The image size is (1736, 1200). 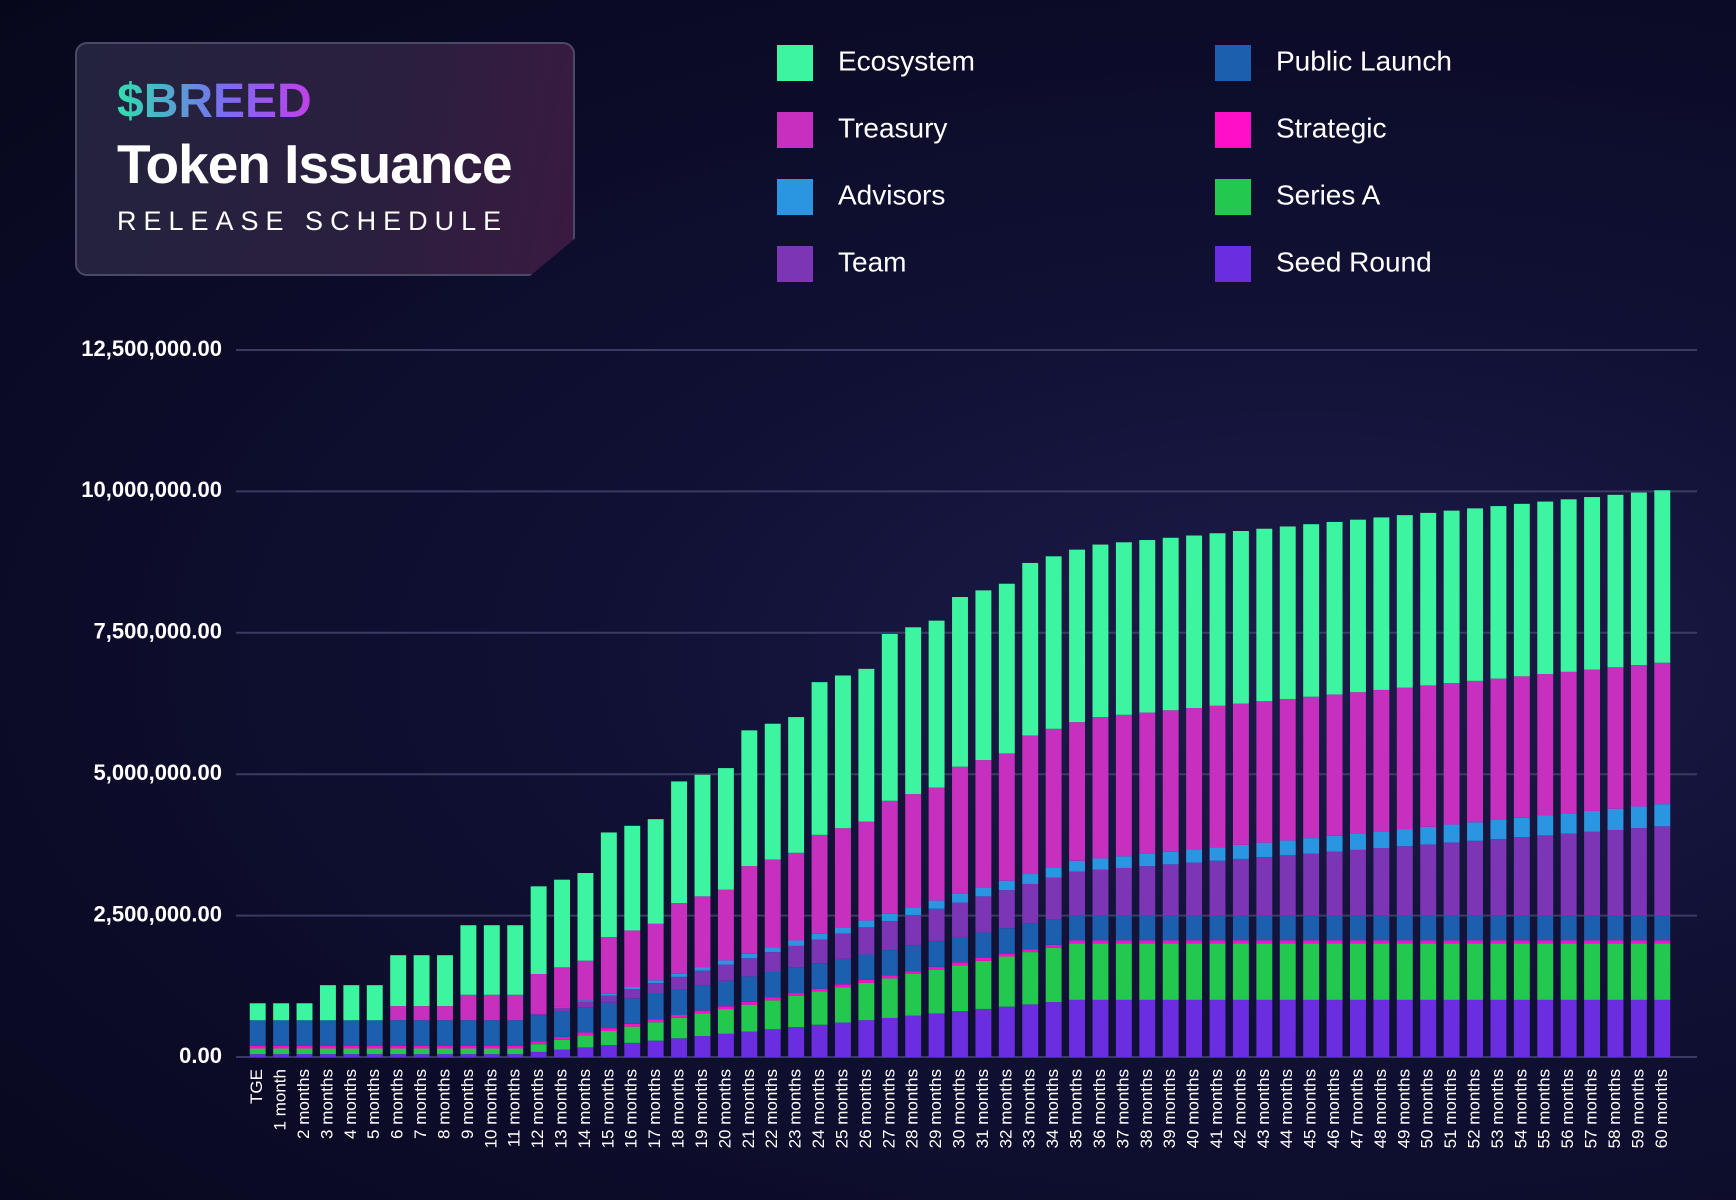 What do you see at coordinates (678, 1108) in the screenshot?
I see `x-tick-label: 18 months` at bounding box center [678, 1108].